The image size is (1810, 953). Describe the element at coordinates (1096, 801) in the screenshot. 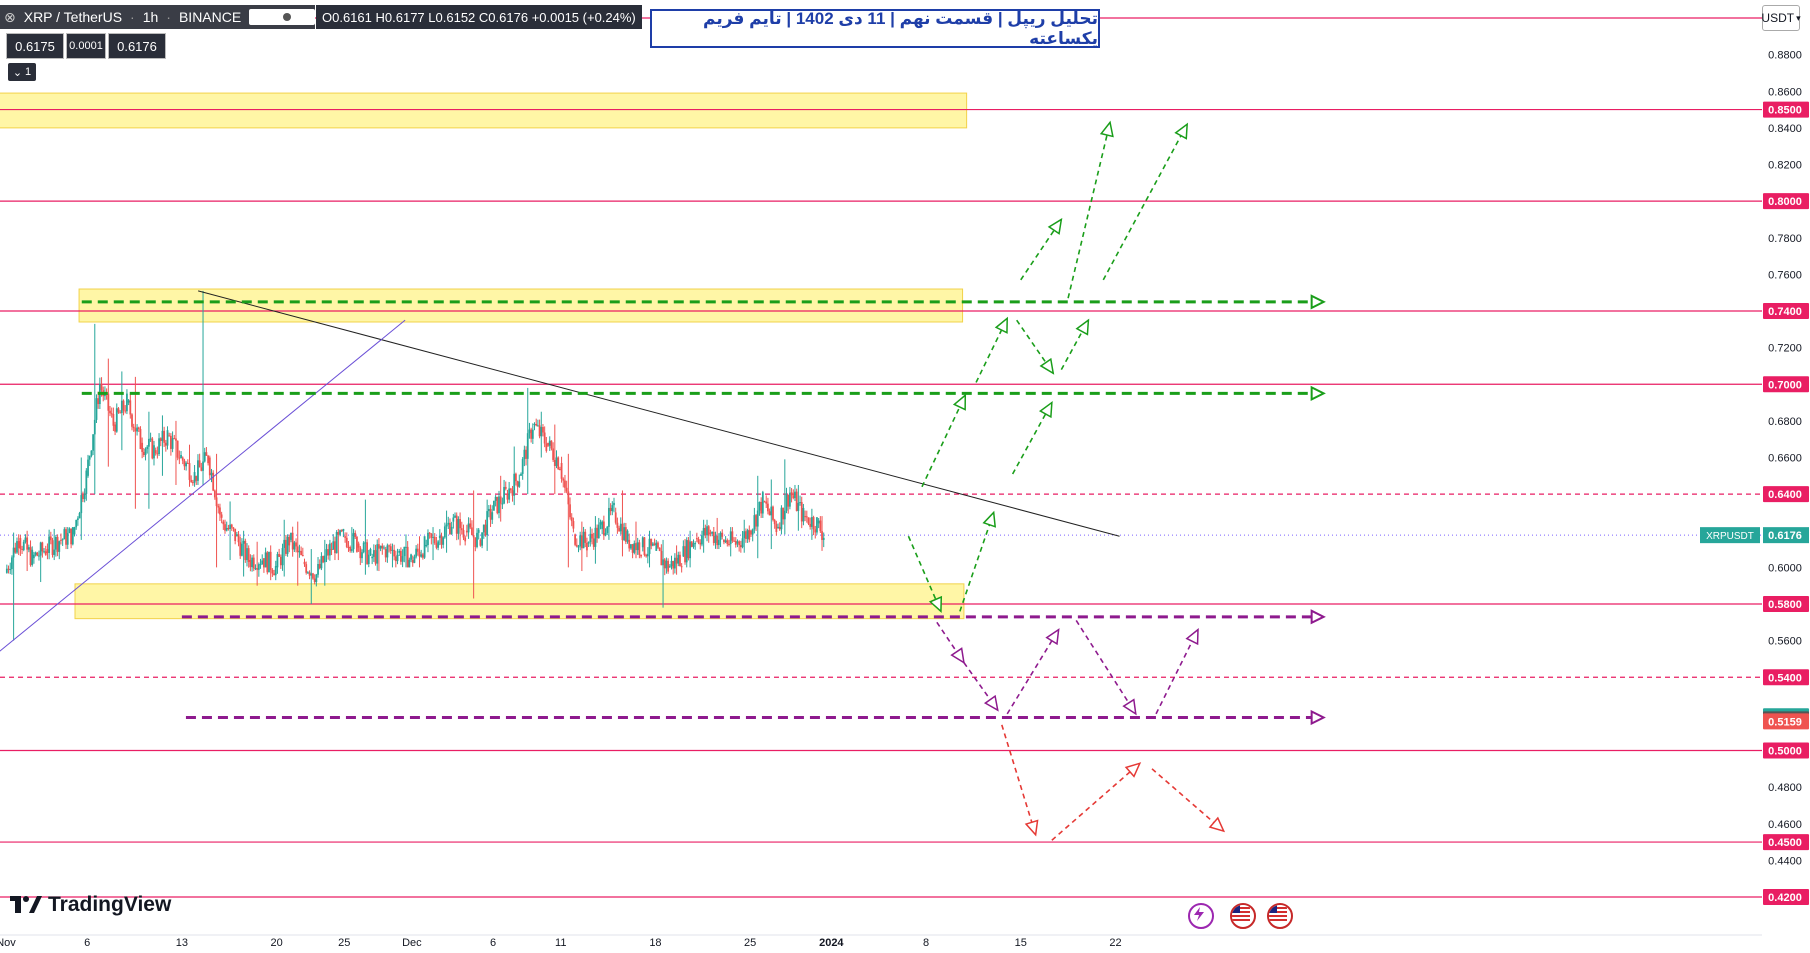

I see `scenario-path-red` at that location.